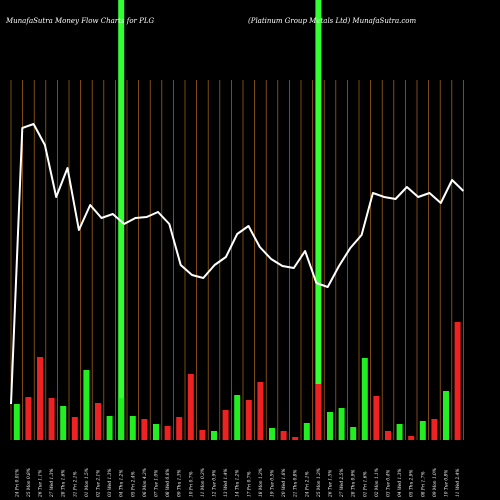 The height and width of the screenshot is (500, 500). Describe the element at coordinates (307, 484) in the screenshot. I see `x-tick-label: 24 Fri 2.1%` at that location.